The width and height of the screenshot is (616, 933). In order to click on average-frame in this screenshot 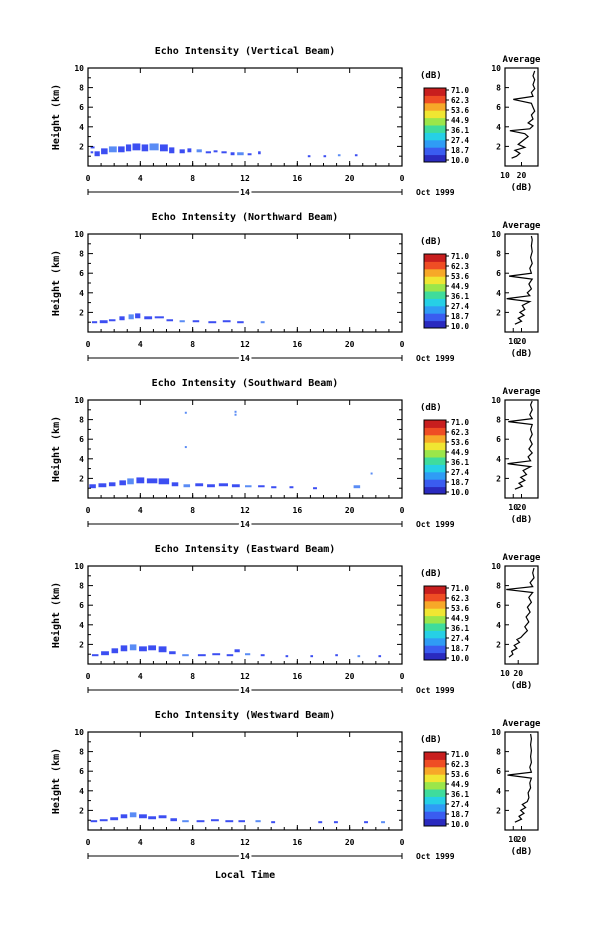, I will do `click(521, 283)`.